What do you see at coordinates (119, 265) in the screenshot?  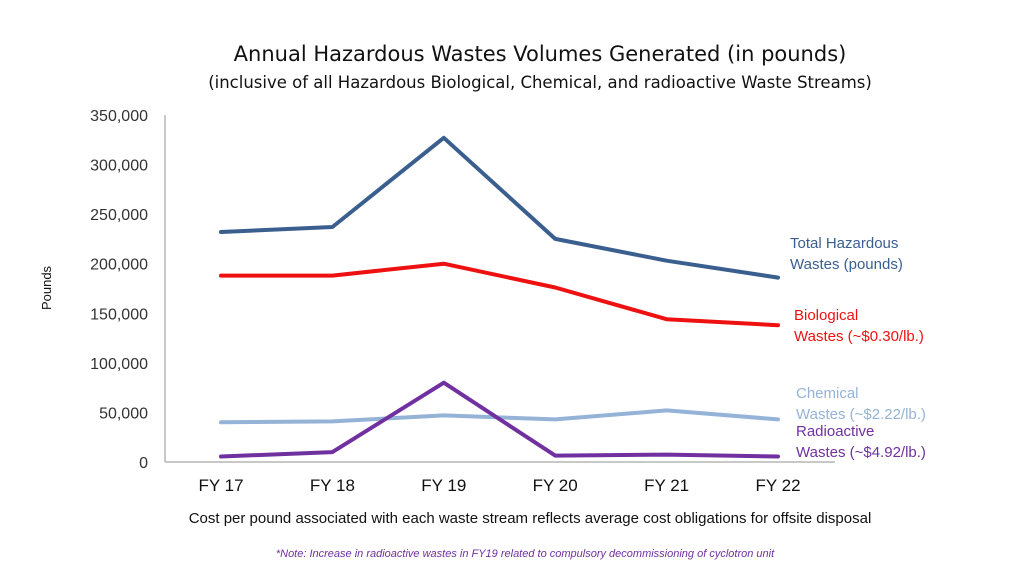 I see `y-tick-label: 200,000` at bounding box center [119, 265].